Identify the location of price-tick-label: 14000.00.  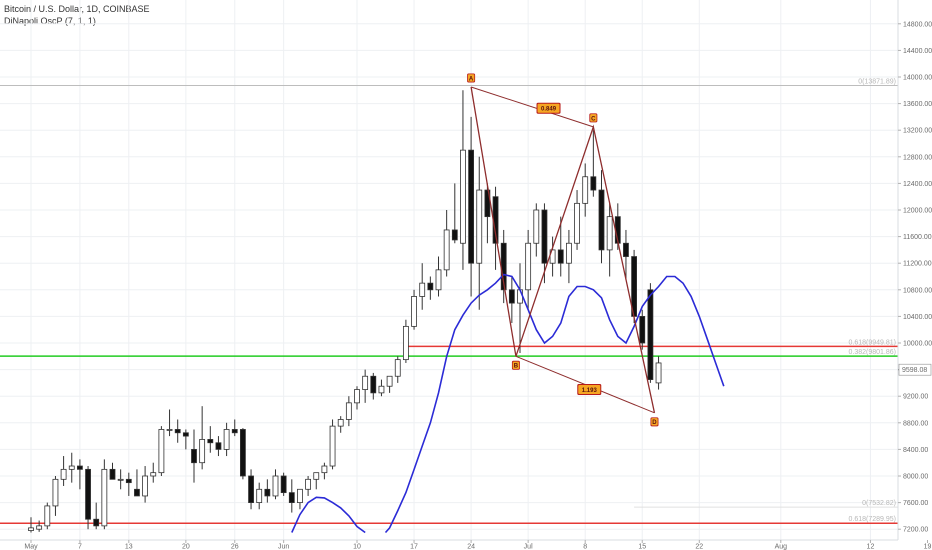
(917, 78).